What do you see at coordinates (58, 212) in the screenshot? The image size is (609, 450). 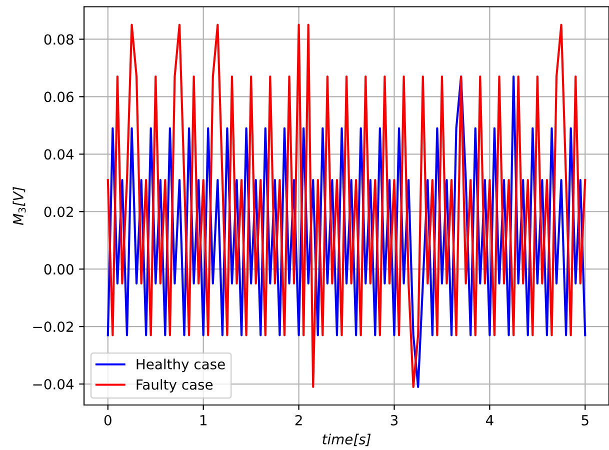 I see `y-tick-label: 0.02` at bounding box center [58, 212].